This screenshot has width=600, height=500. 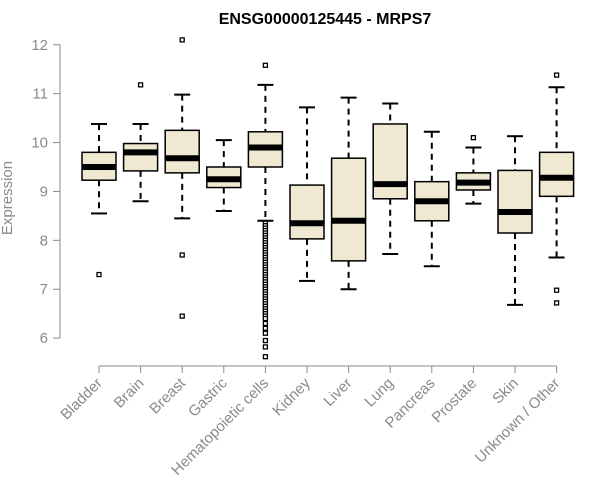 What do you see at coordinates (473, 170) in the screenshot?
I see `box-prostate` at bounding box center [473, 170].